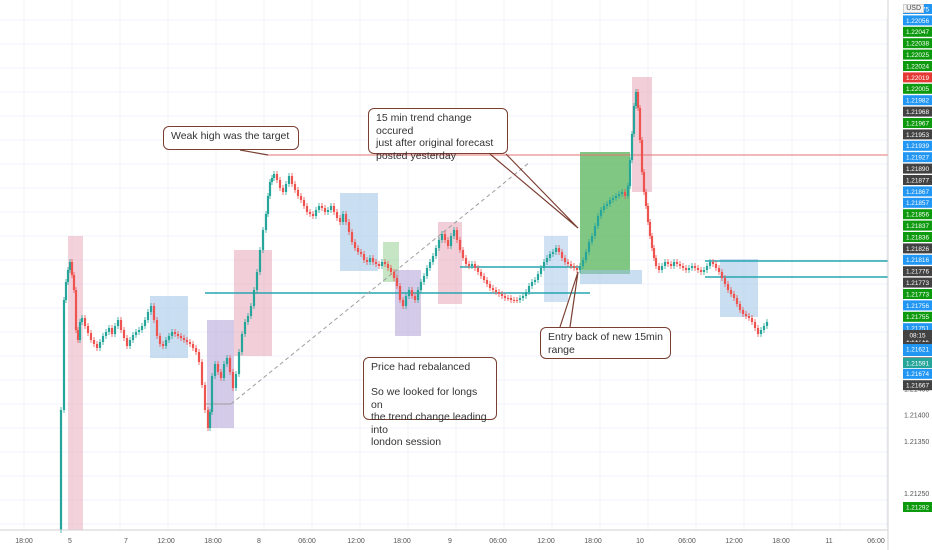 The width and height of the screenshot is (932, 550). Describe the element at coordinates (918, 112) in the screenshot. I see `price-tag-label: 1.21968` at that location.